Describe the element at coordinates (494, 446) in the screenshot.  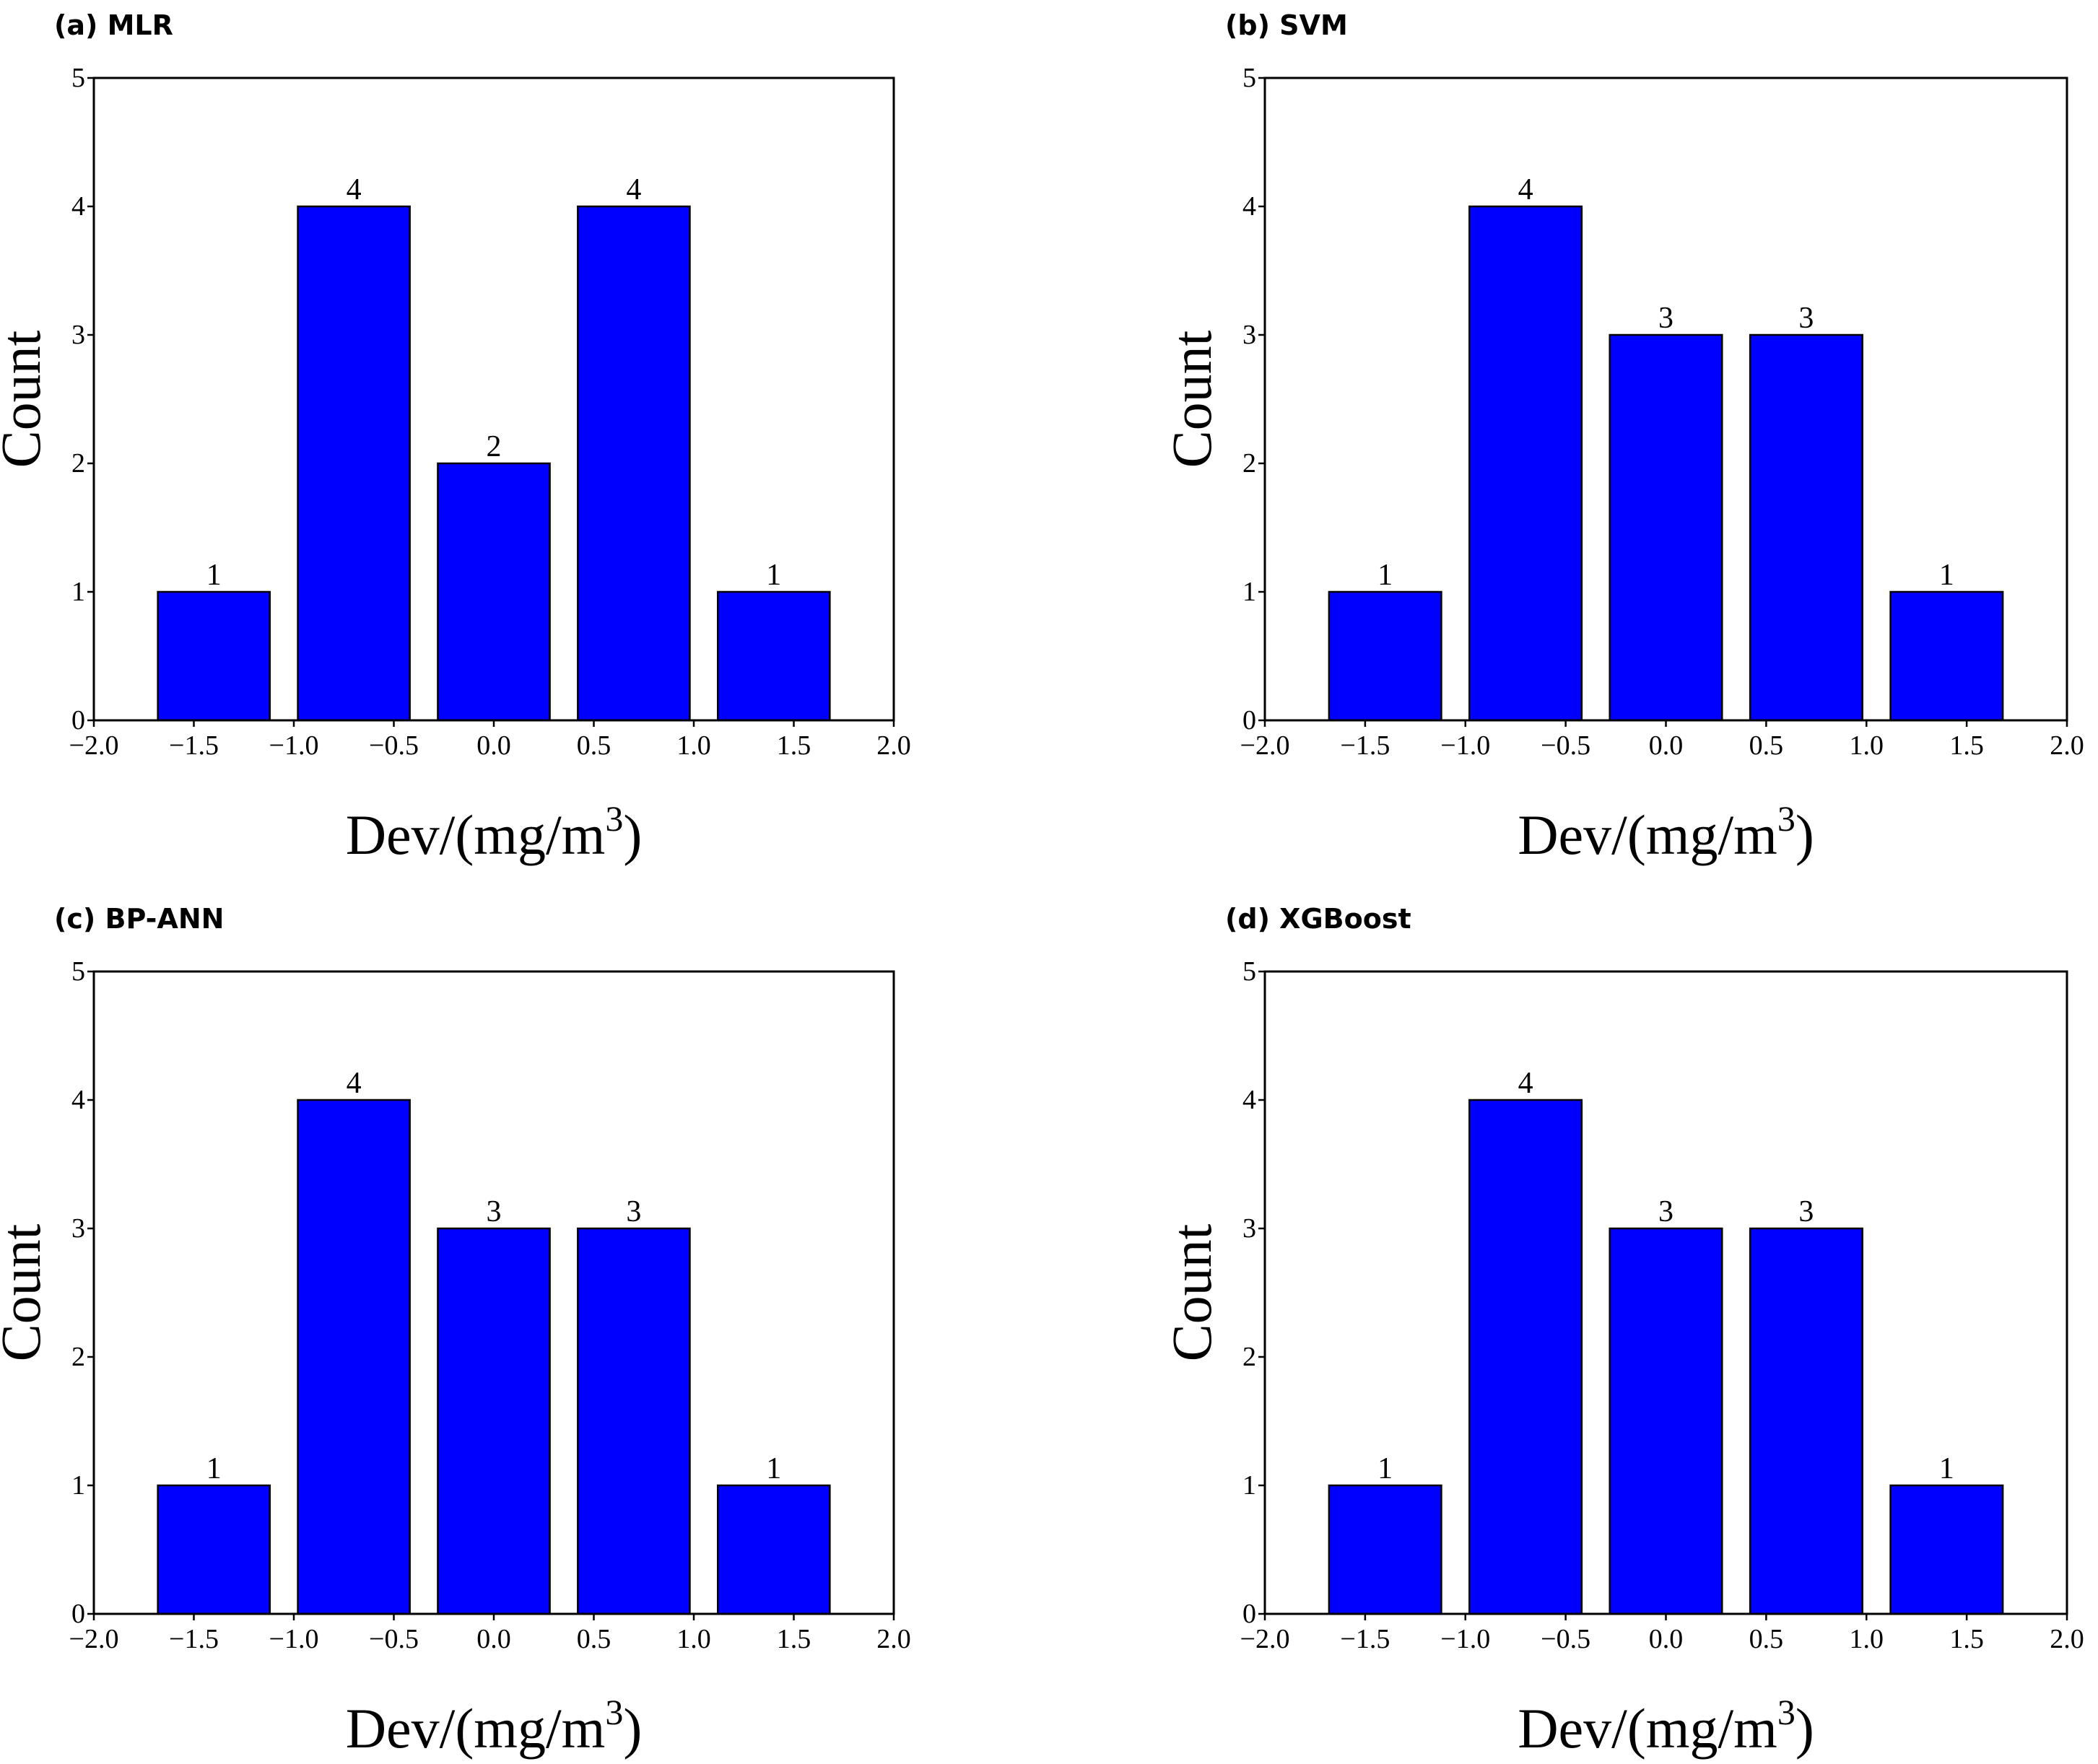
I see `data-label: 2` at that location.